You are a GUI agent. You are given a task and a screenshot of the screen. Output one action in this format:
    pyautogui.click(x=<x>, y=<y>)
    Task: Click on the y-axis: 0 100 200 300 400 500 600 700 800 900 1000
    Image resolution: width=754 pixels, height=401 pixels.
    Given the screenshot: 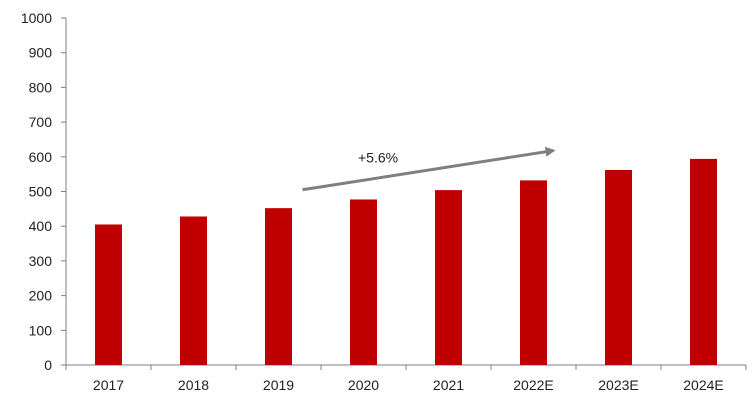 What is the action you would take?
    pyautogui.click(x=44, y=191)
    